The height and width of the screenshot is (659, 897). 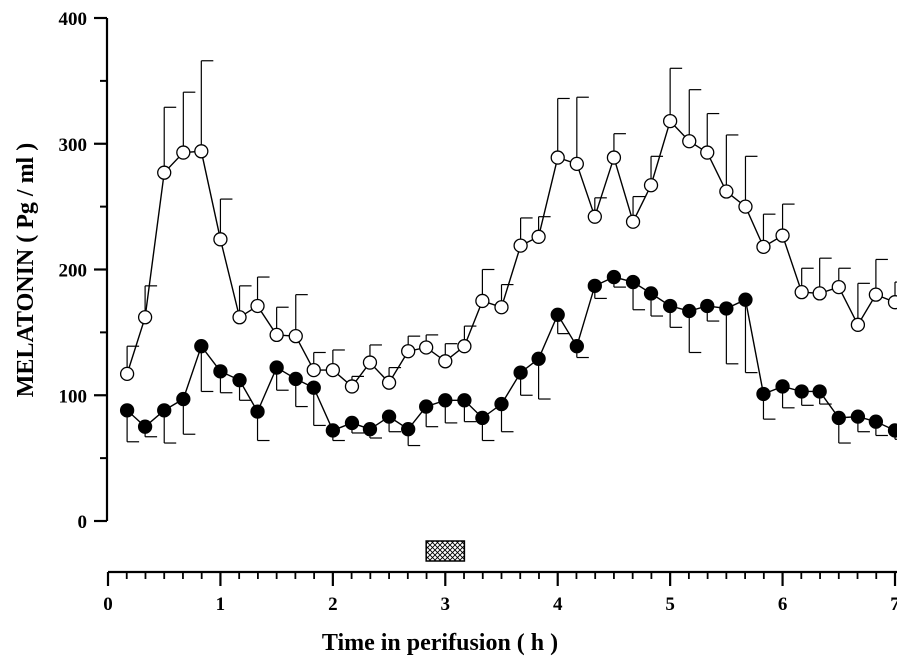 I want to click on x-tick-label: 1, so click(x=221, y=604).